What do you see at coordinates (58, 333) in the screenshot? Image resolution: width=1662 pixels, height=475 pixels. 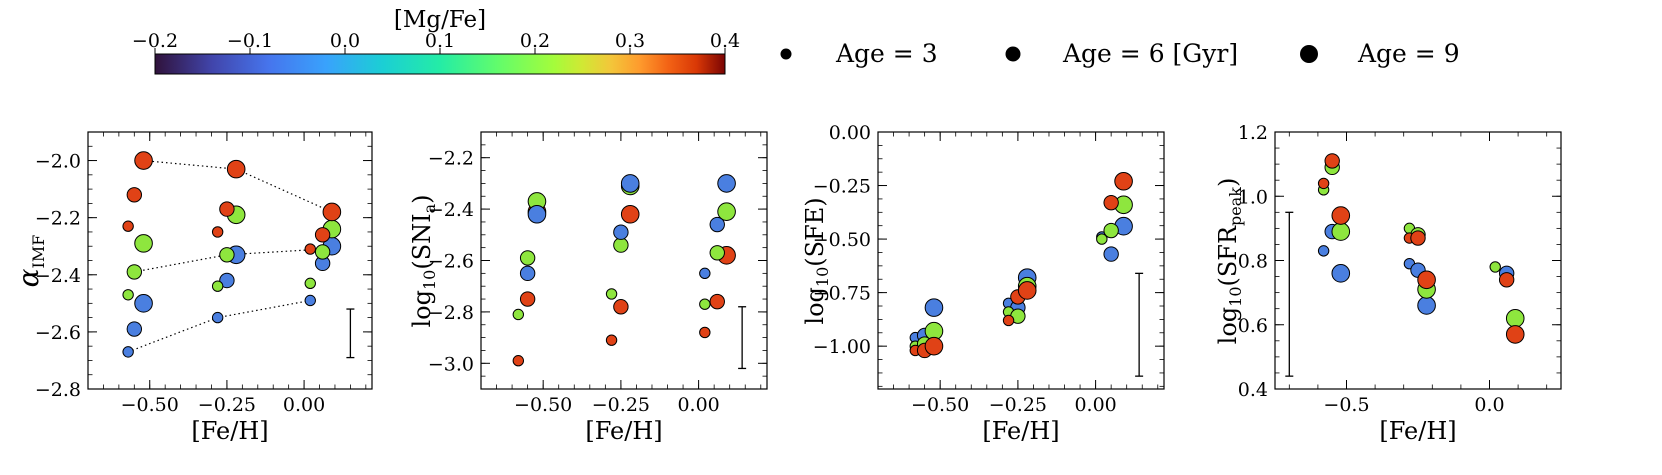 I see `y-tick-label: −2.6` at bounding box center [58, 333].